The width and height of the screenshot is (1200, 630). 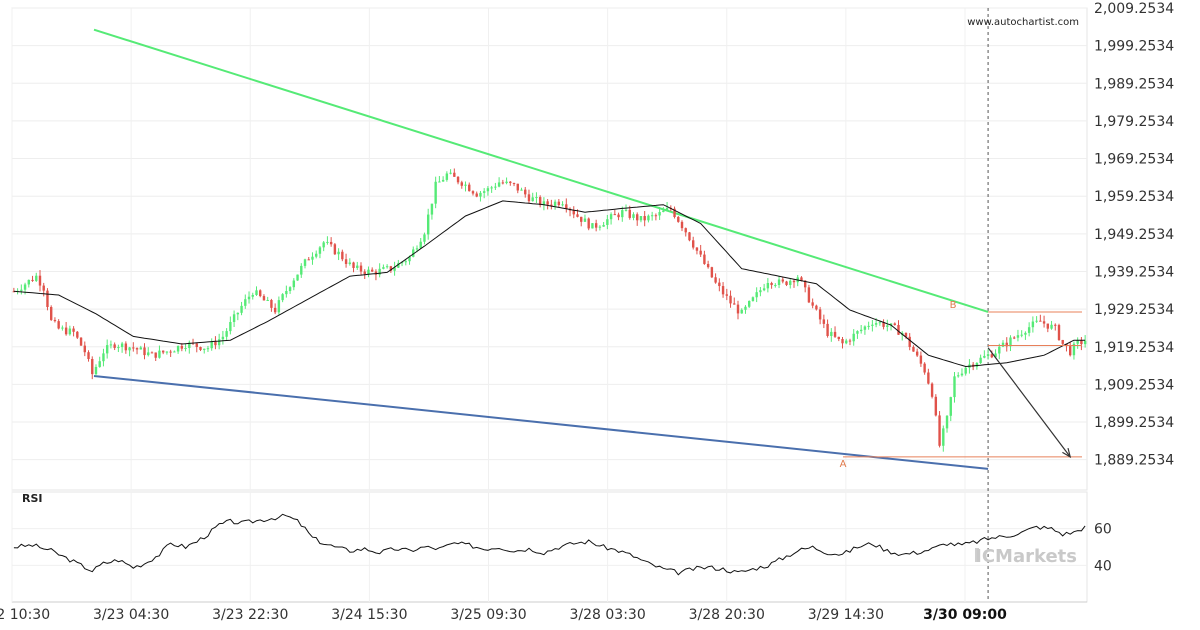 I want to click on x-tick-label: 3/24 15:30, so click(x=369, y=615).